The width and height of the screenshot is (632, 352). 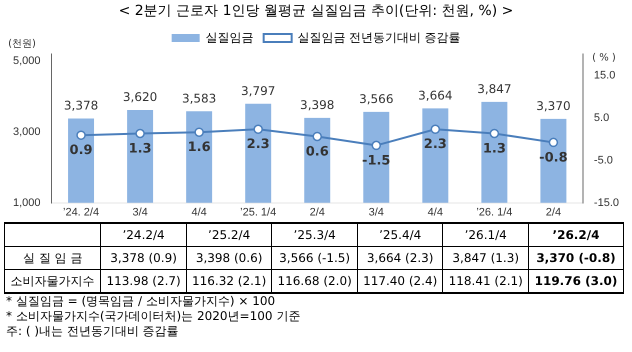 I want to click on data-label: 0.9, so click(x=81, y=150).